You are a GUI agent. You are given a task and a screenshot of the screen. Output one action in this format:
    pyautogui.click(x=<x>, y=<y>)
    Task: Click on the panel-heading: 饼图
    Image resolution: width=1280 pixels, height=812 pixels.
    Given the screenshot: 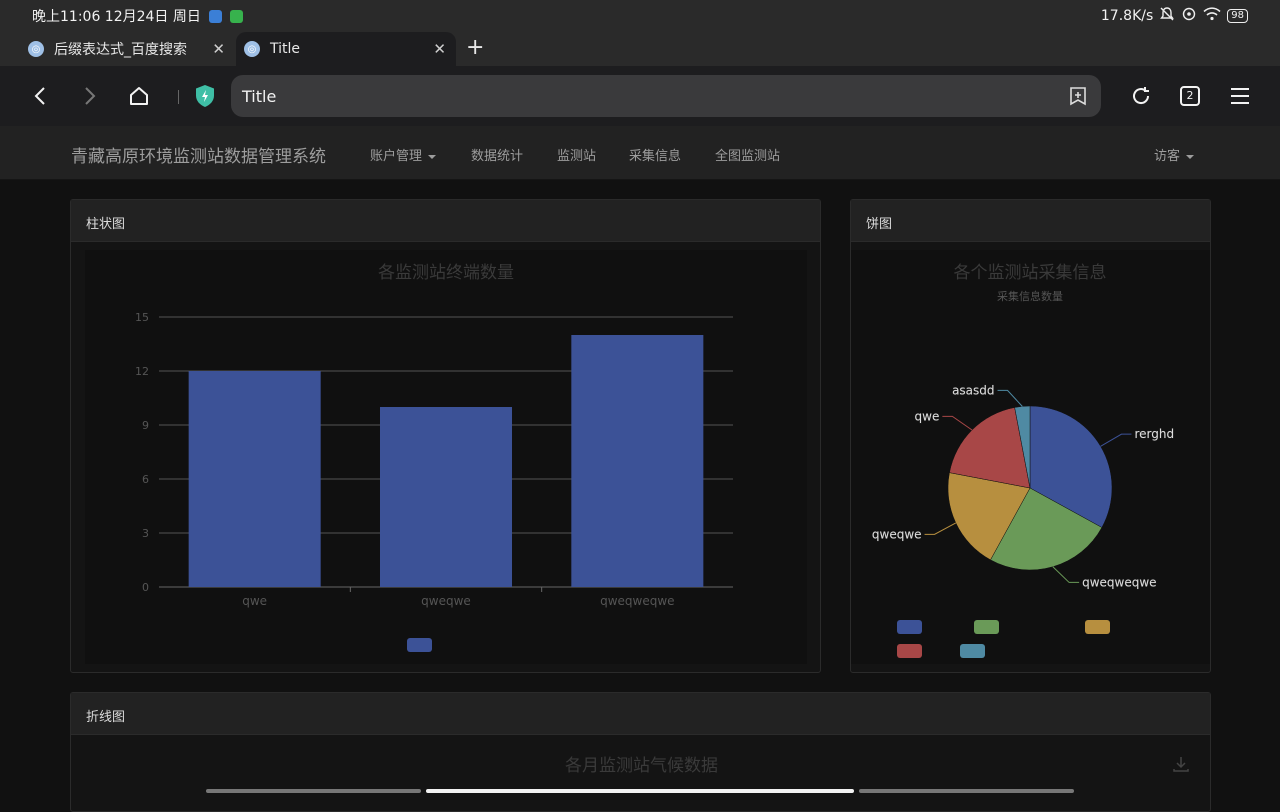 What is the action you would take?
    pyautogui.click(x=1030, y=221)
    